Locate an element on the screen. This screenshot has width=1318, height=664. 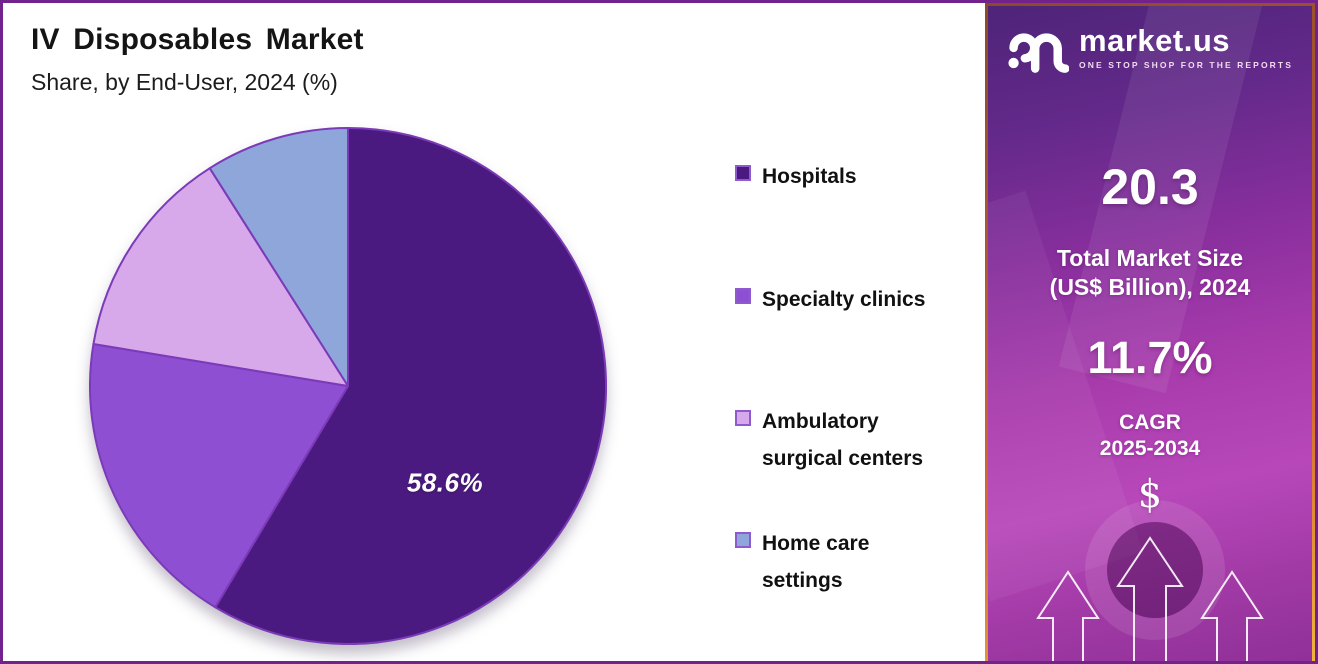
cagr-label-line1: CAGR is located at coordinates (1150, 422).